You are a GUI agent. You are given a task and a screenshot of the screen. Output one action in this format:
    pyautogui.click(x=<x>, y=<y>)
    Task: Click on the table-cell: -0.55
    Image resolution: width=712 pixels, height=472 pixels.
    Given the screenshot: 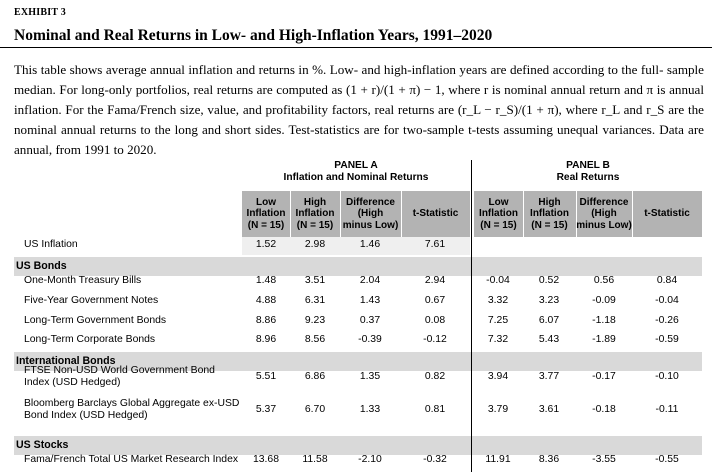 What is the action you would take?
    pyautogui.click(x=667, y=459)
    